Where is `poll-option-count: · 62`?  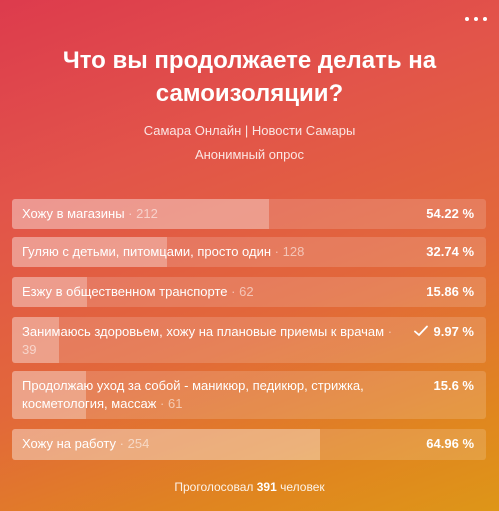 poll-option-count: · 62 is located at coordinates (242, 291).